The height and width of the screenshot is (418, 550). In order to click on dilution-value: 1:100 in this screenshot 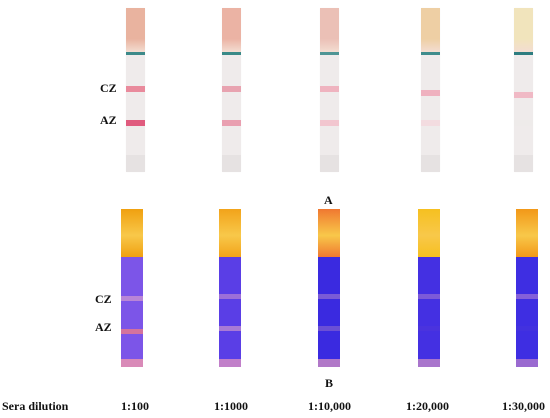, I will do `click(135, 406)`.